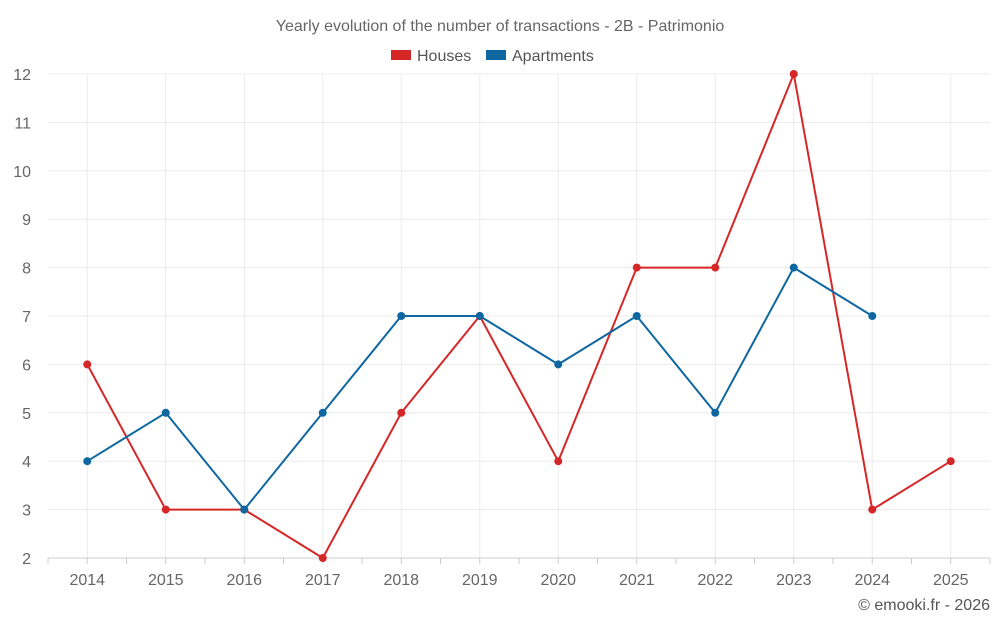  I want to click on legend-item-apartments: Apartments, so click(540, 56).